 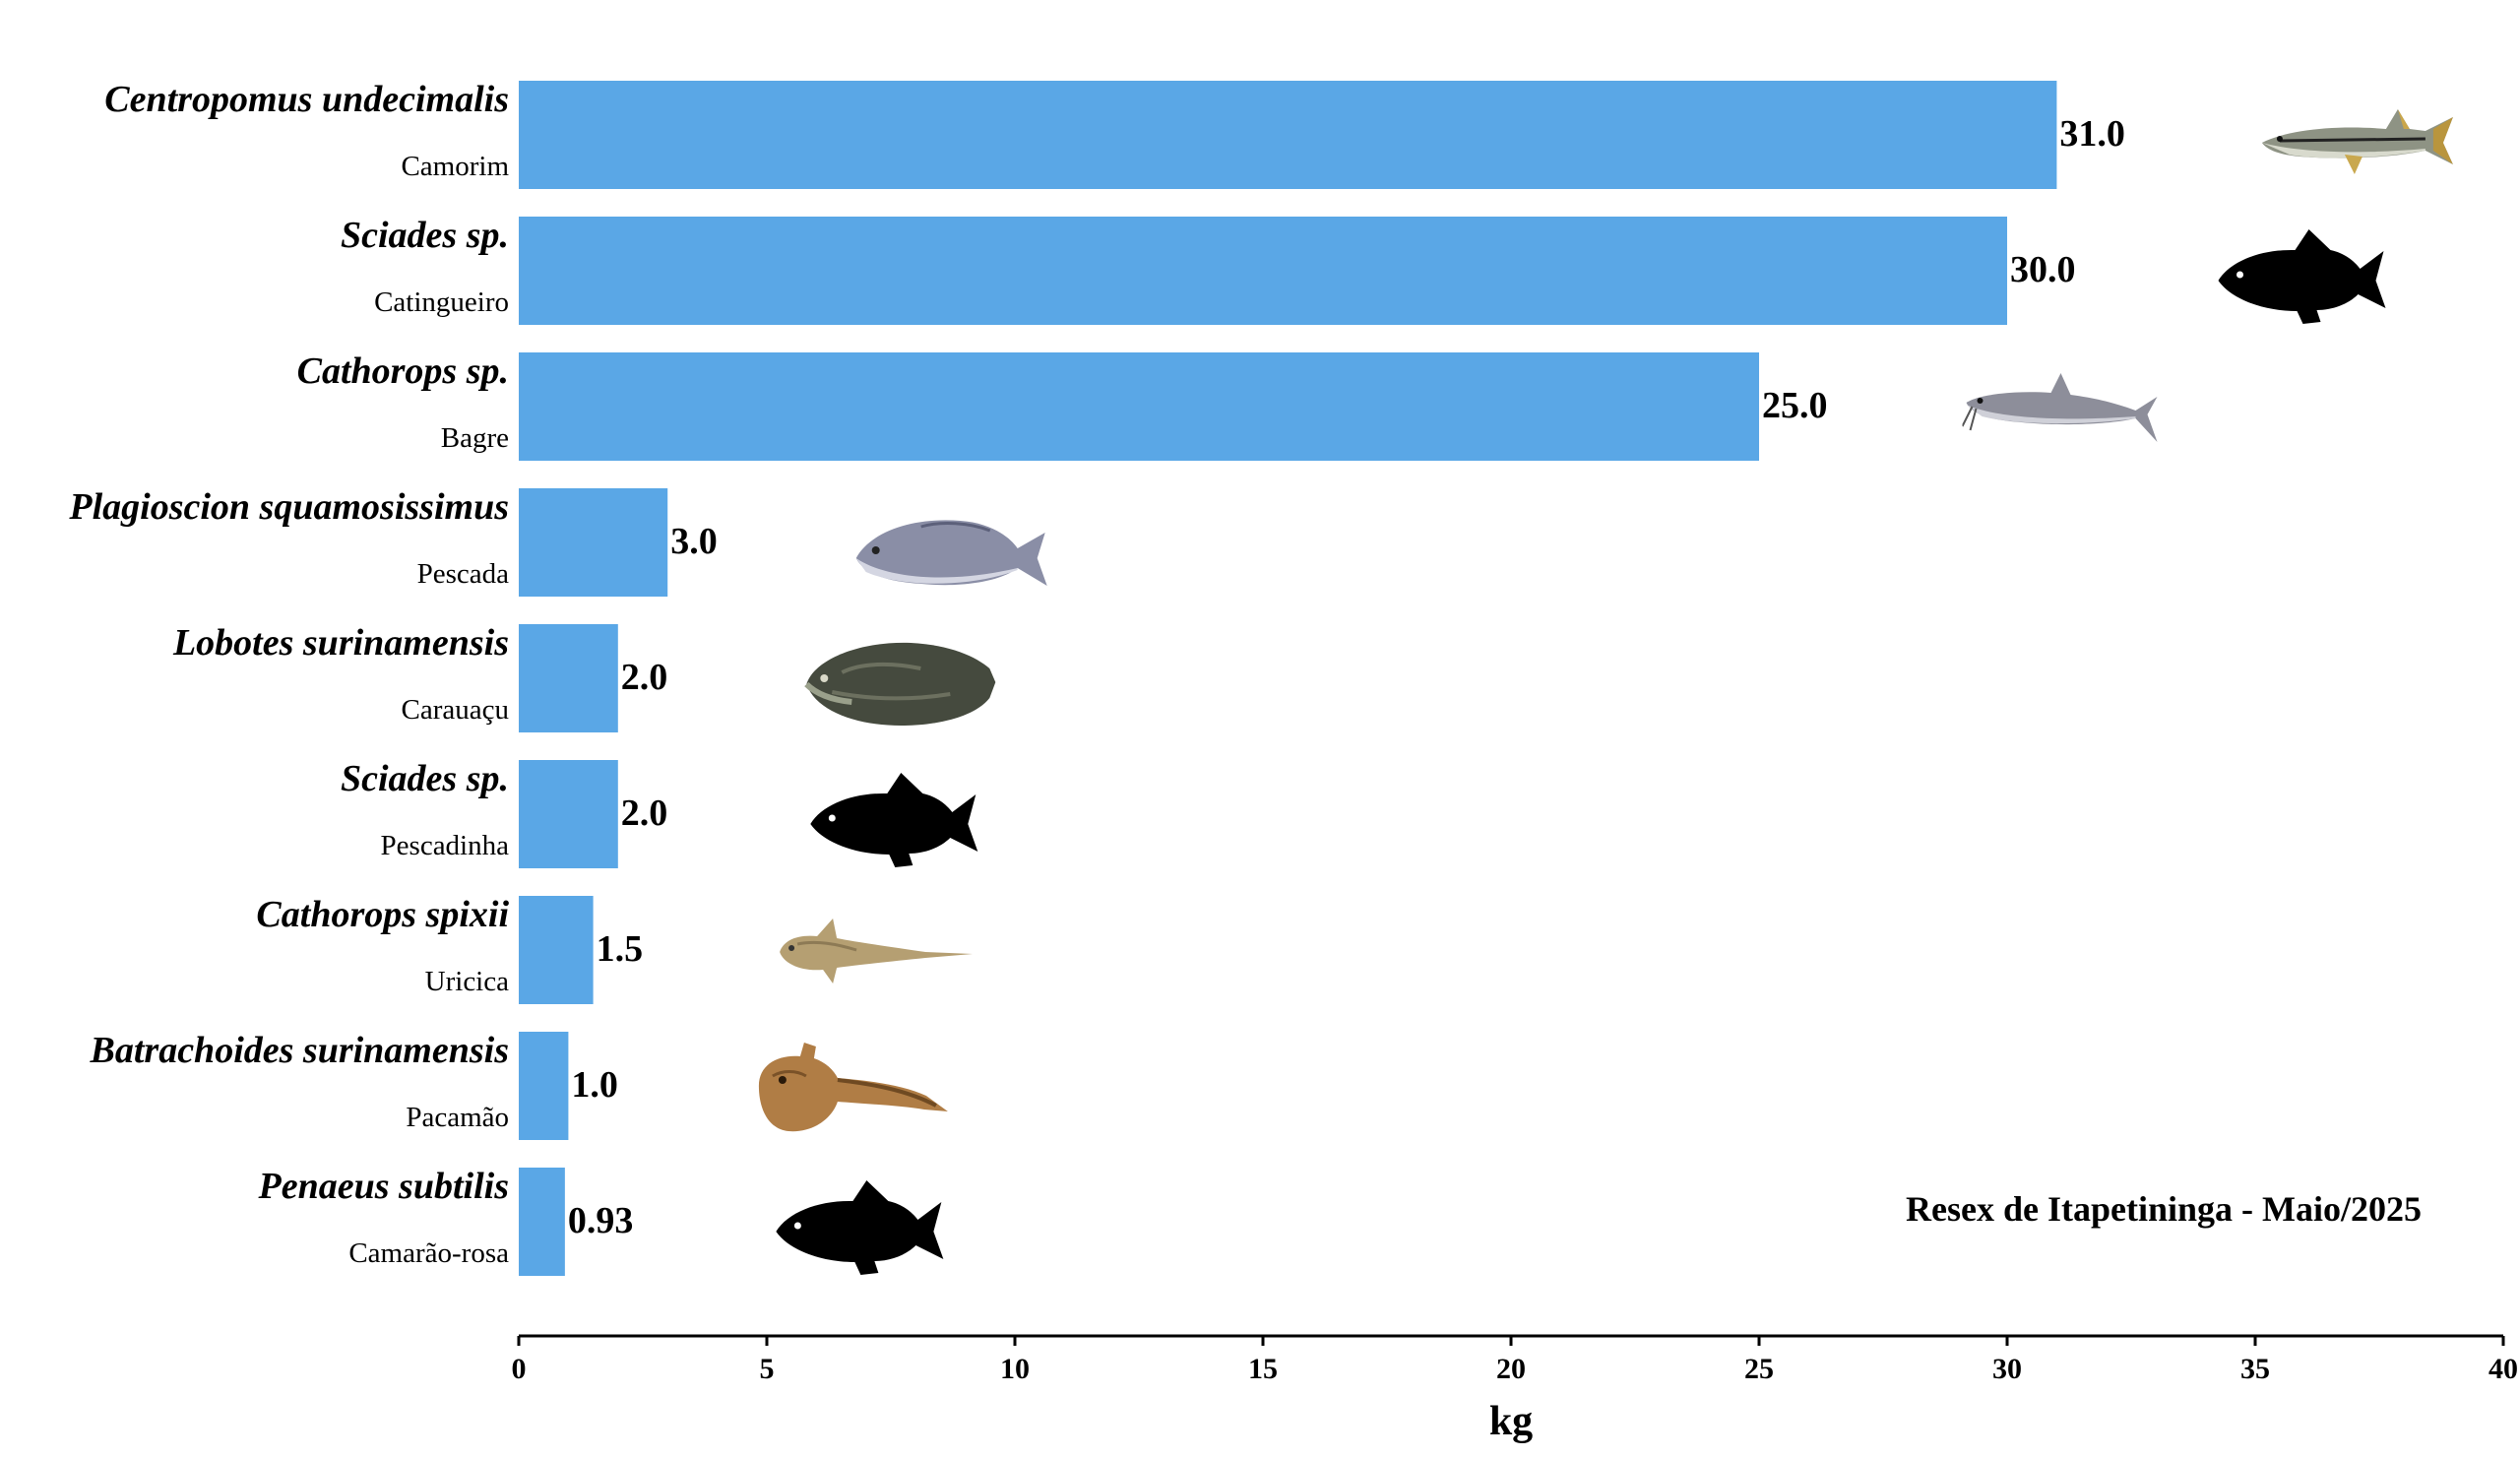 I want to click on species-common-label: Pacamão, so click(x=457, y=1117).